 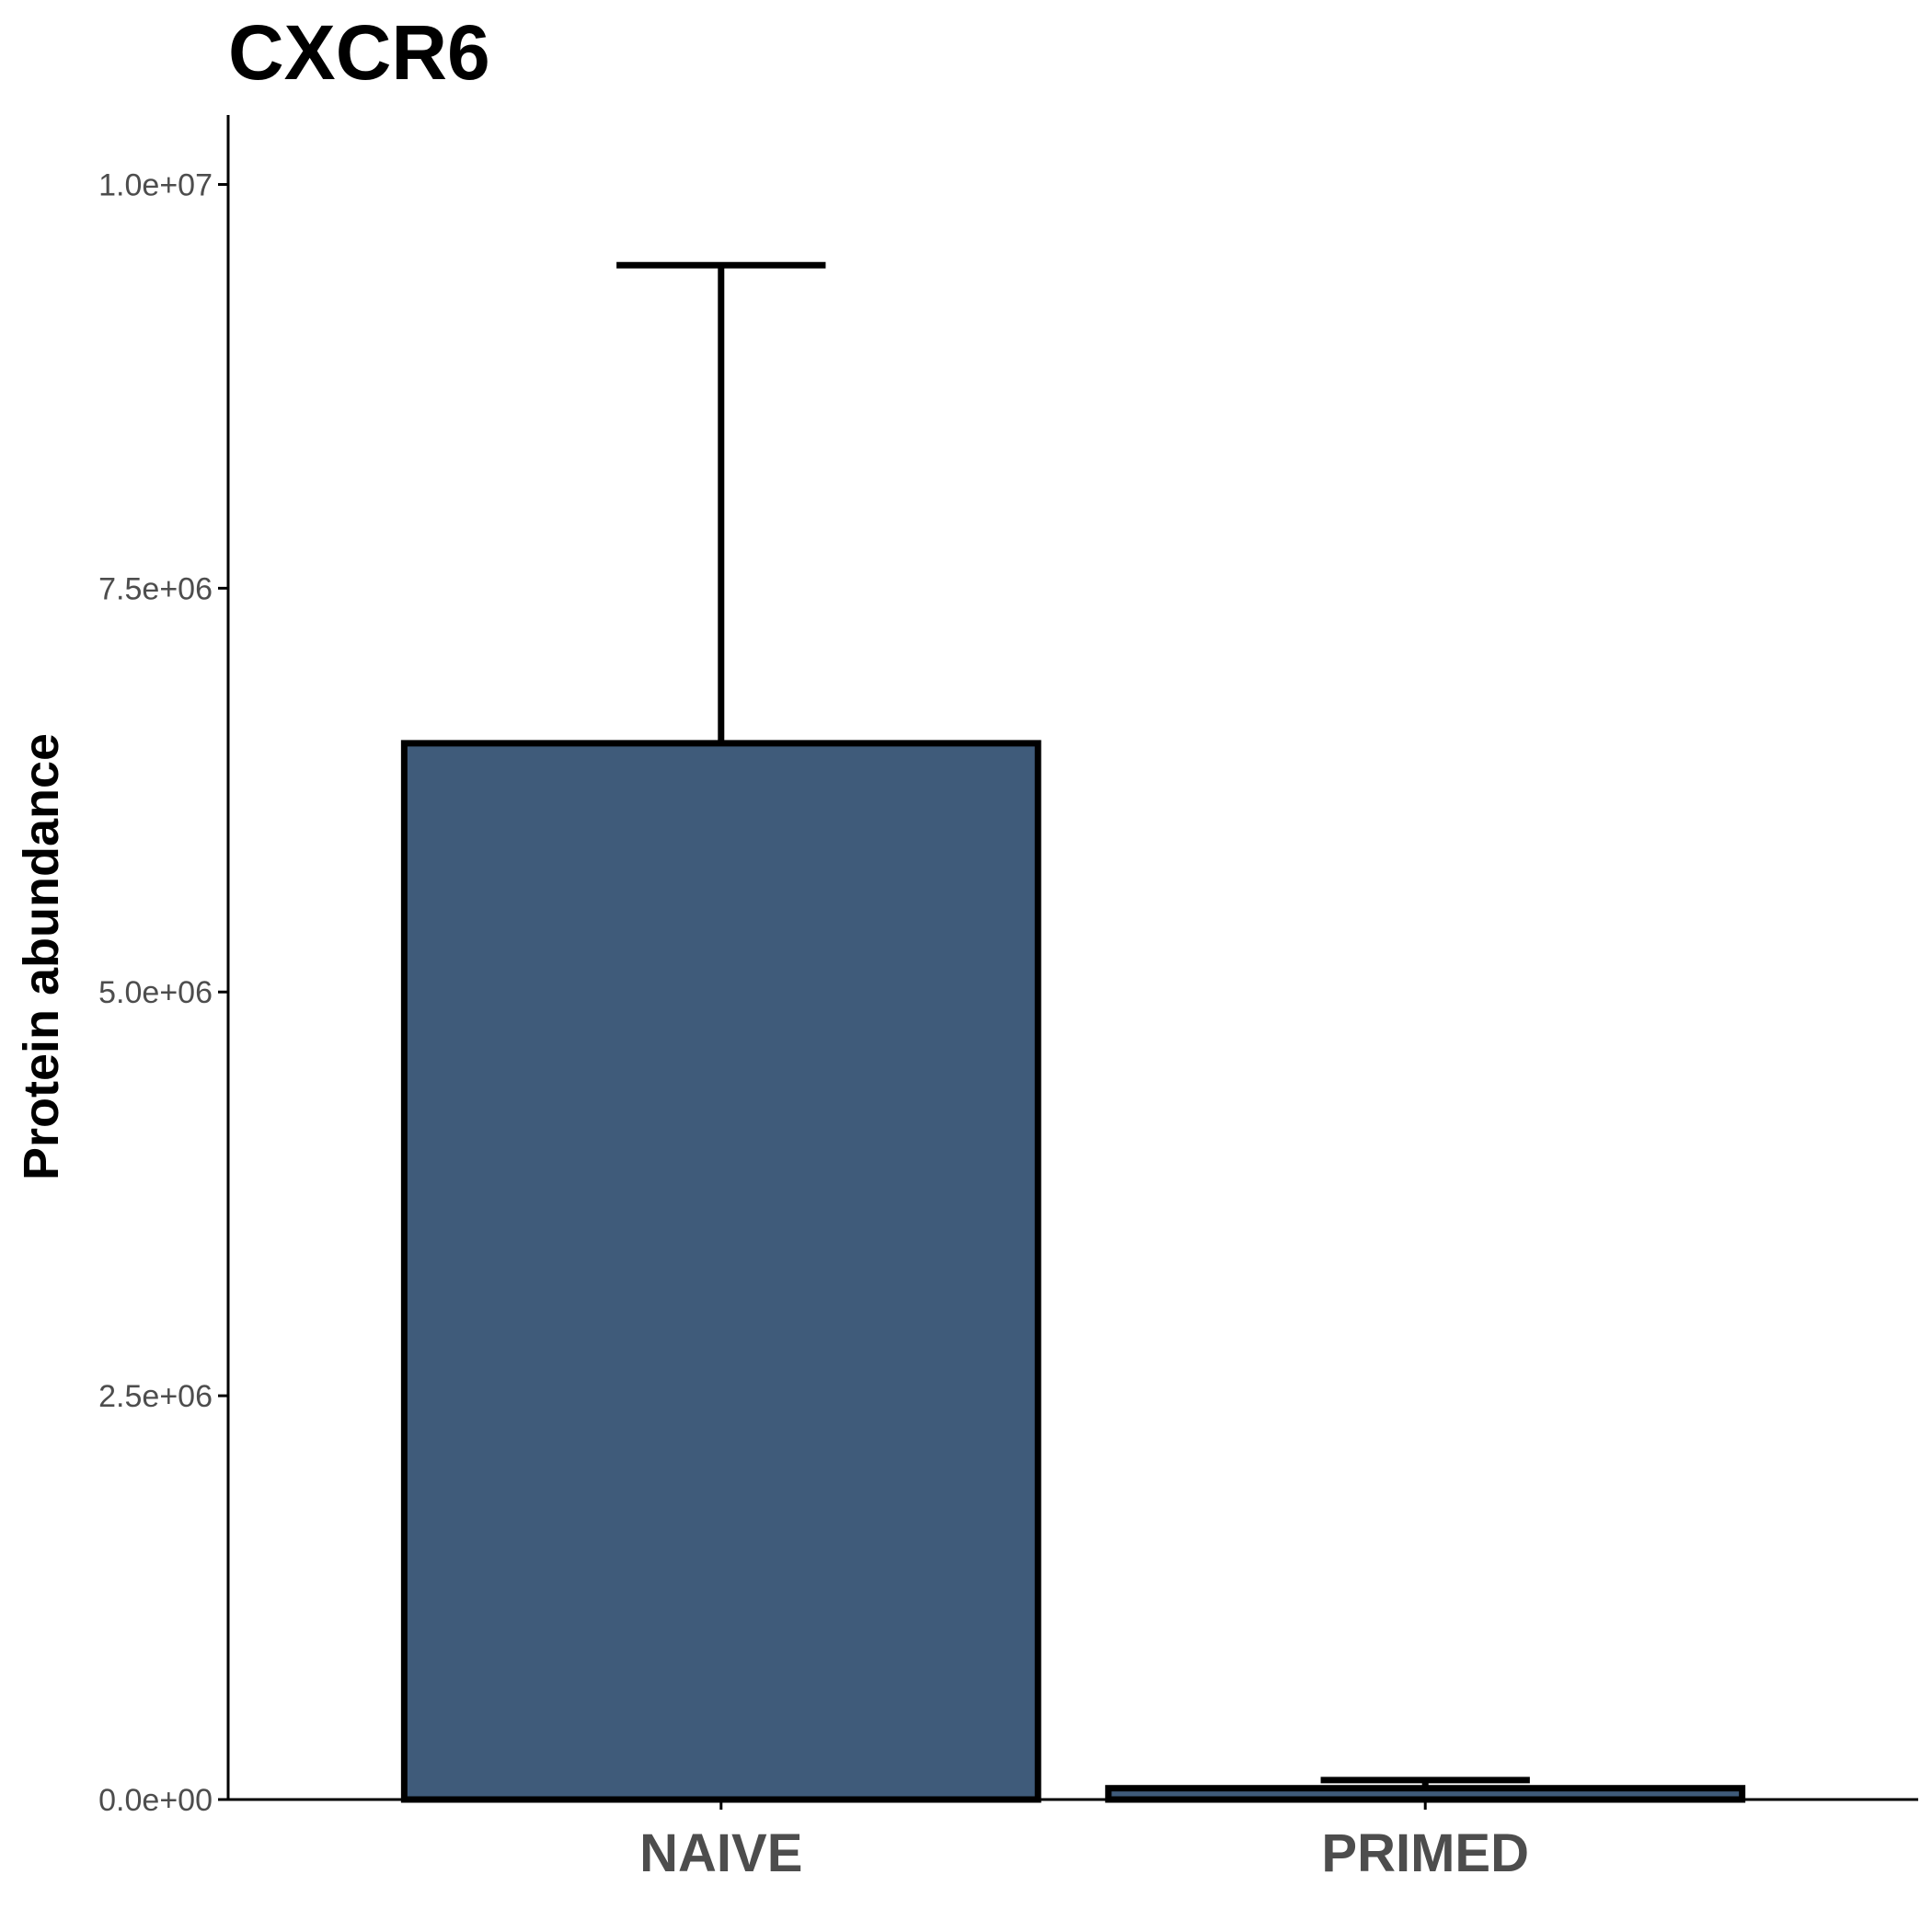 I want to click on y-tick-label: 0.0e+00, so click(x=155, y=1800).